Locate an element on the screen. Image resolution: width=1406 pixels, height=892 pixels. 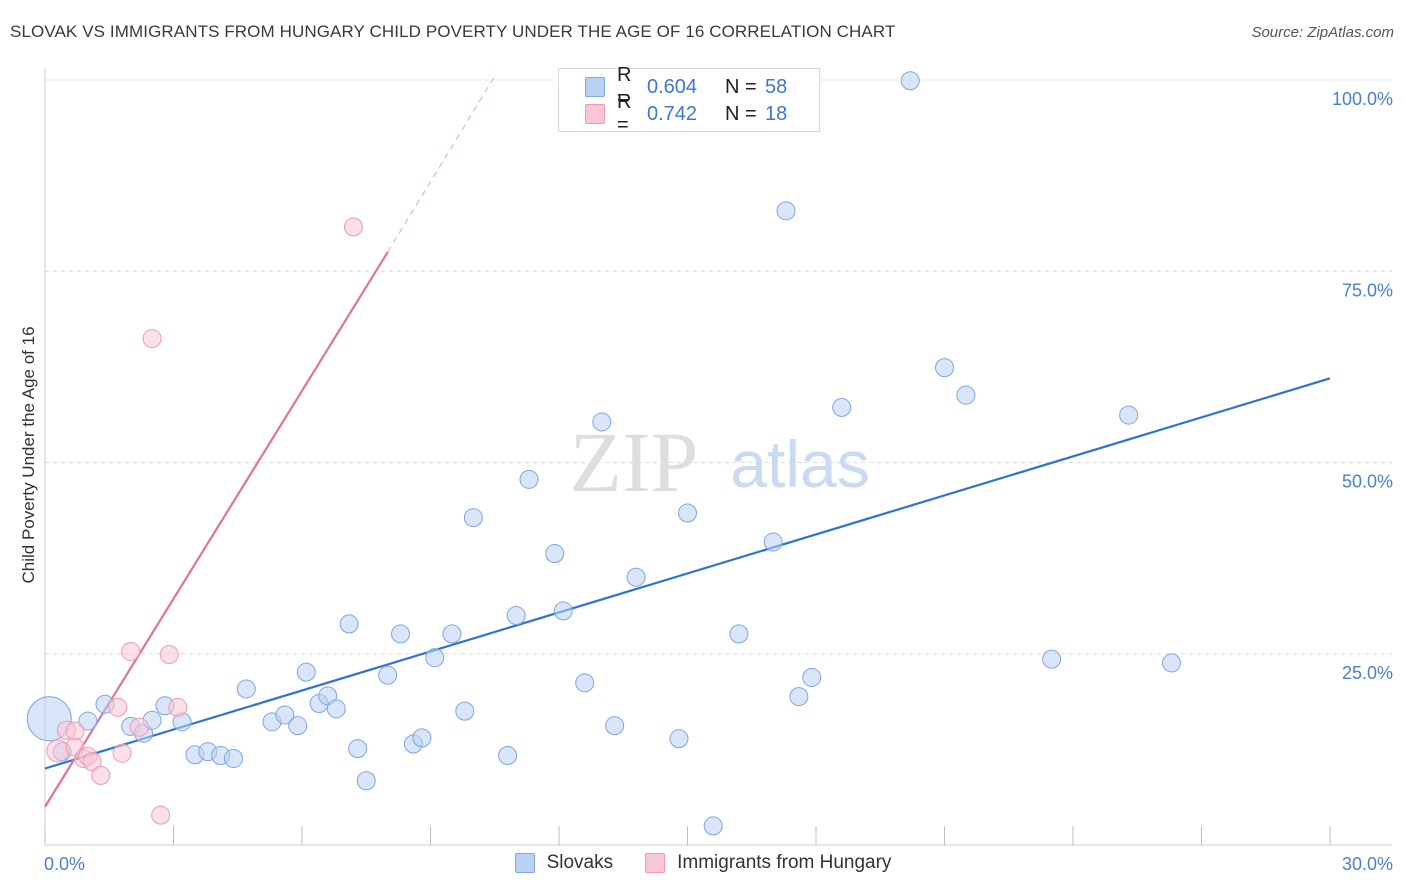
watermark: ZIP atlas is located at coordinates (720, 462).